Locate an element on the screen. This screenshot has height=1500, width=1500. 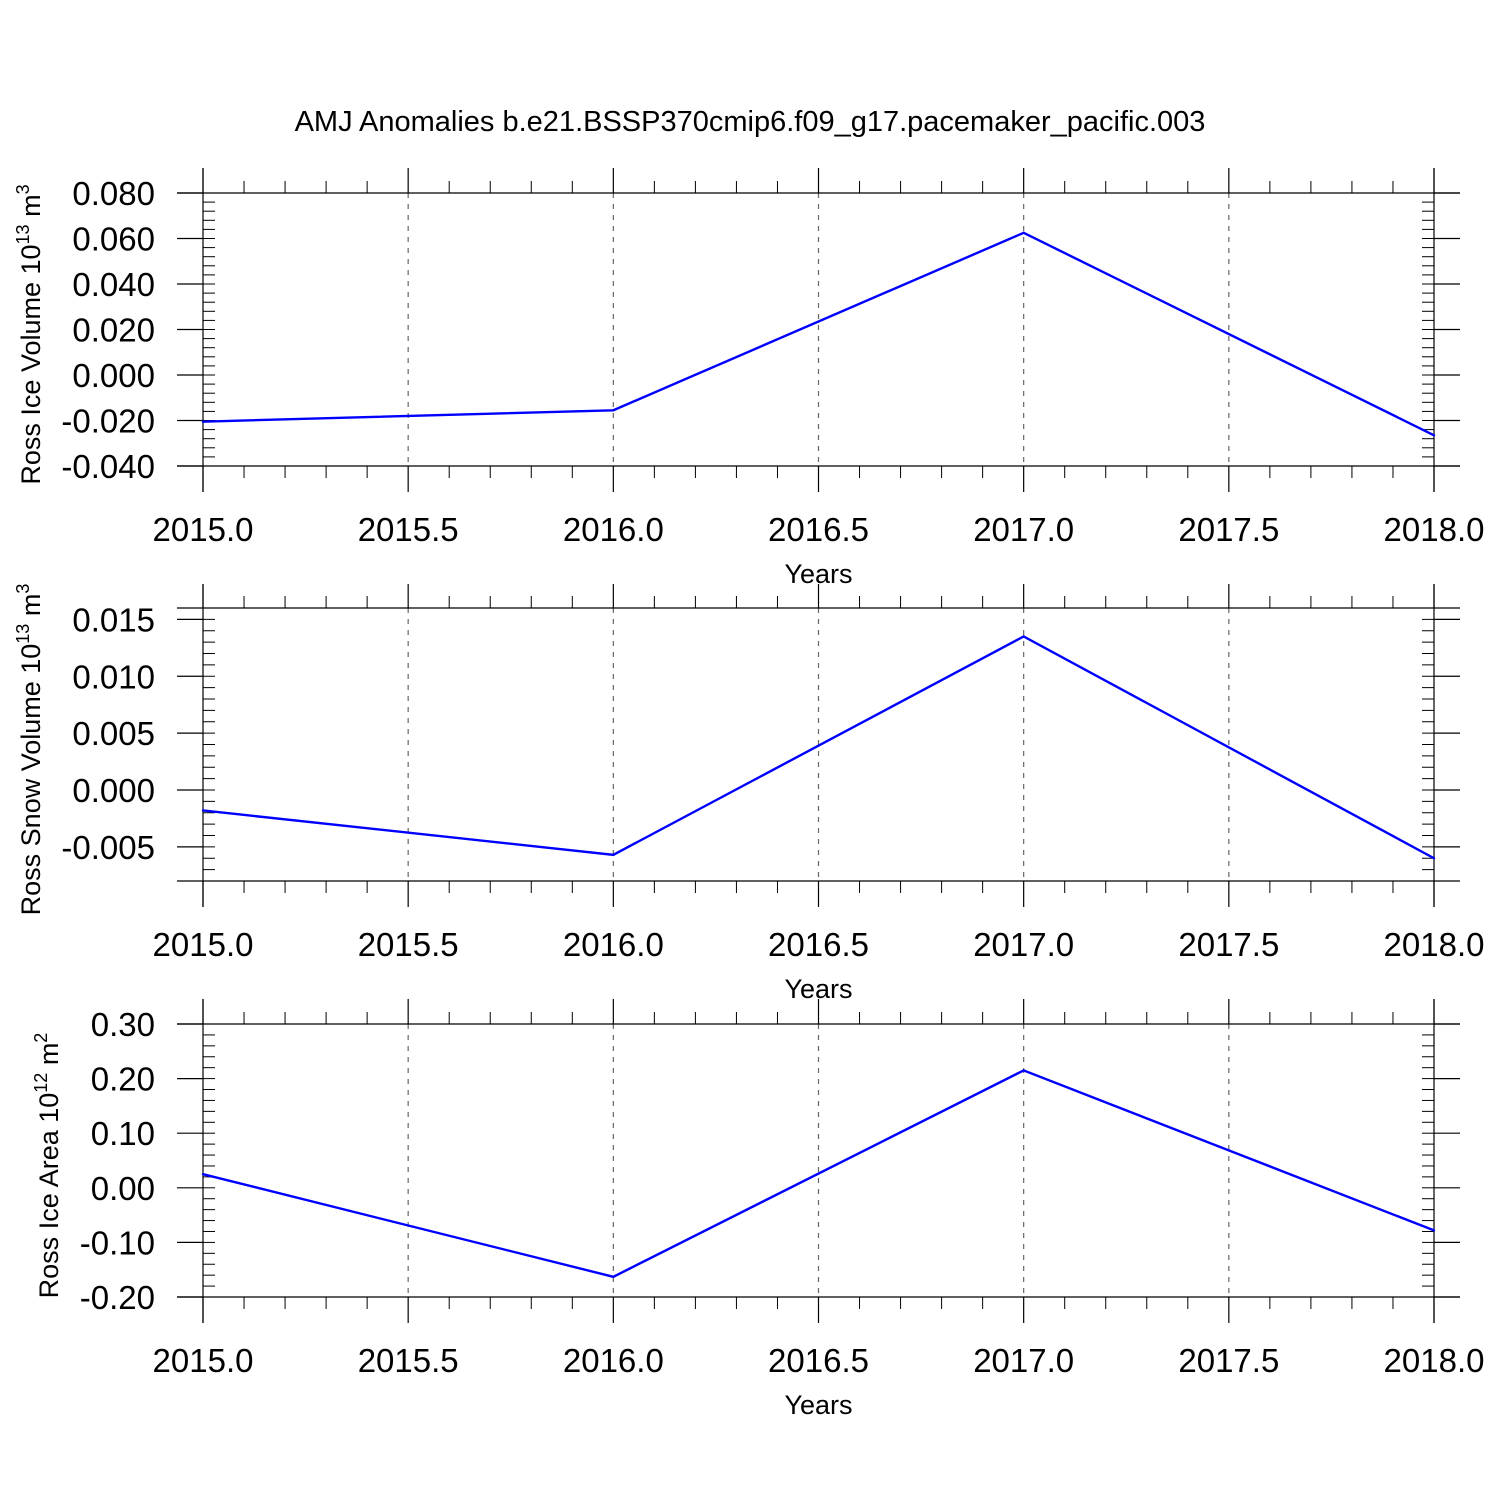
y-tick-label: -0.020 is located at coordinates (108, 421).